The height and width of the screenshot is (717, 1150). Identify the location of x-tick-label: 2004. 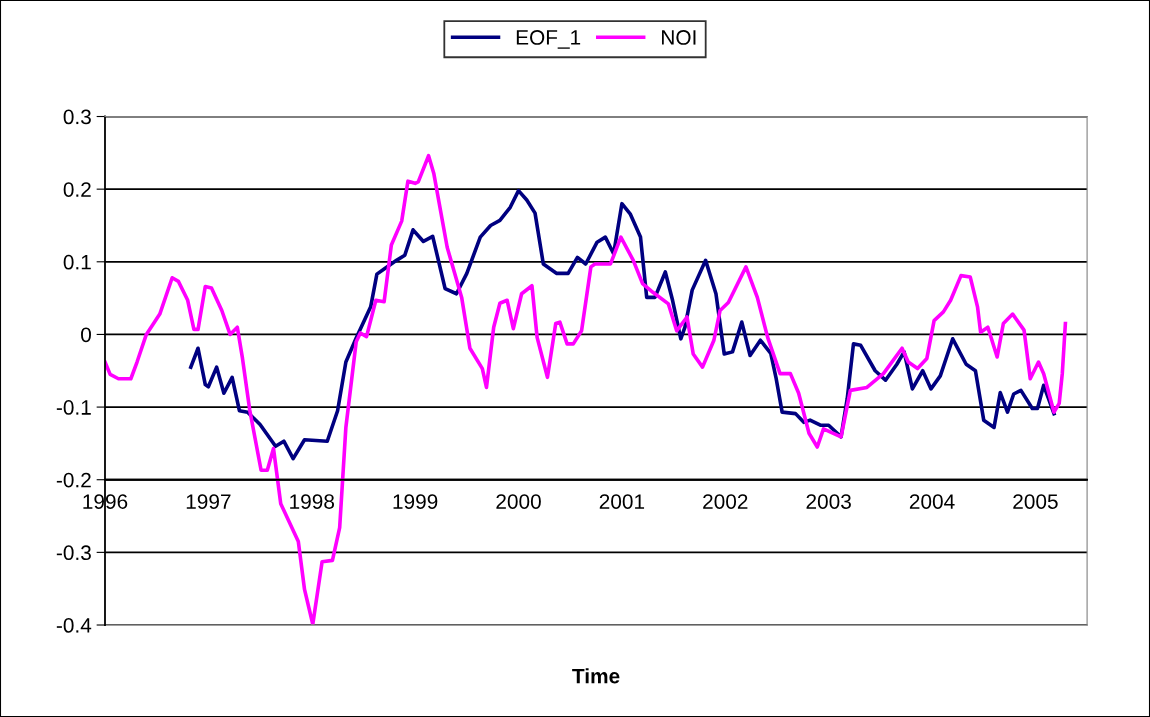
(932, 501).